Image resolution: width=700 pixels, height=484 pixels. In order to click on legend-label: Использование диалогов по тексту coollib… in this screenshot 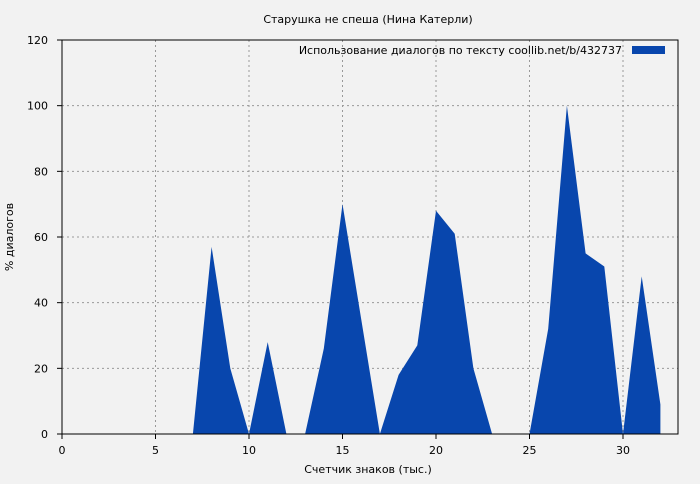, I will do `click(460, 50)`.